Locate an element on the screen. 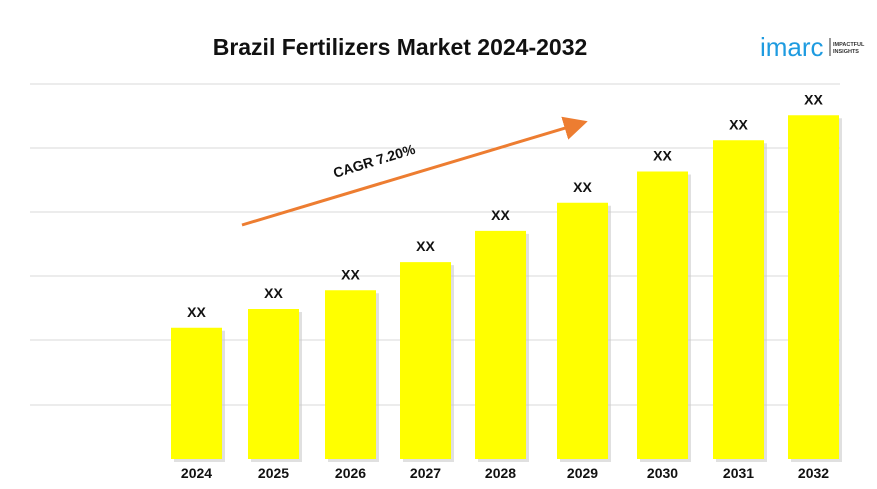 The image size is (877, 489). x-tick-label: 2031 is located at coordinates (738, 473).